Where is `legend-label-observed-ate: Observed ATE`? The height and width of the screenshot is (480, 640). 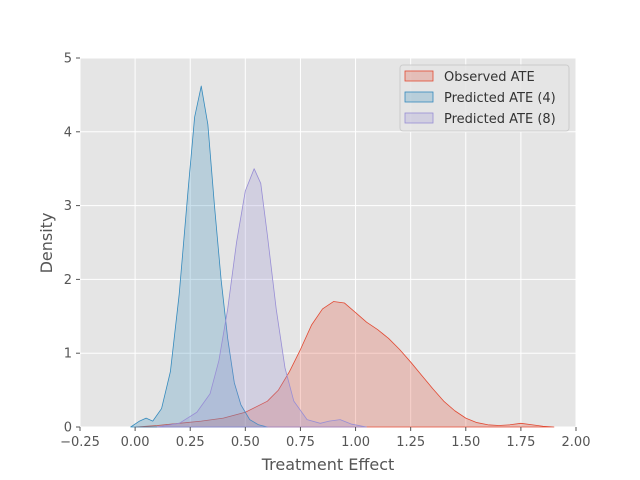 legend-label-observed-ate: Observed ATE is located at coordinates (489, 77).